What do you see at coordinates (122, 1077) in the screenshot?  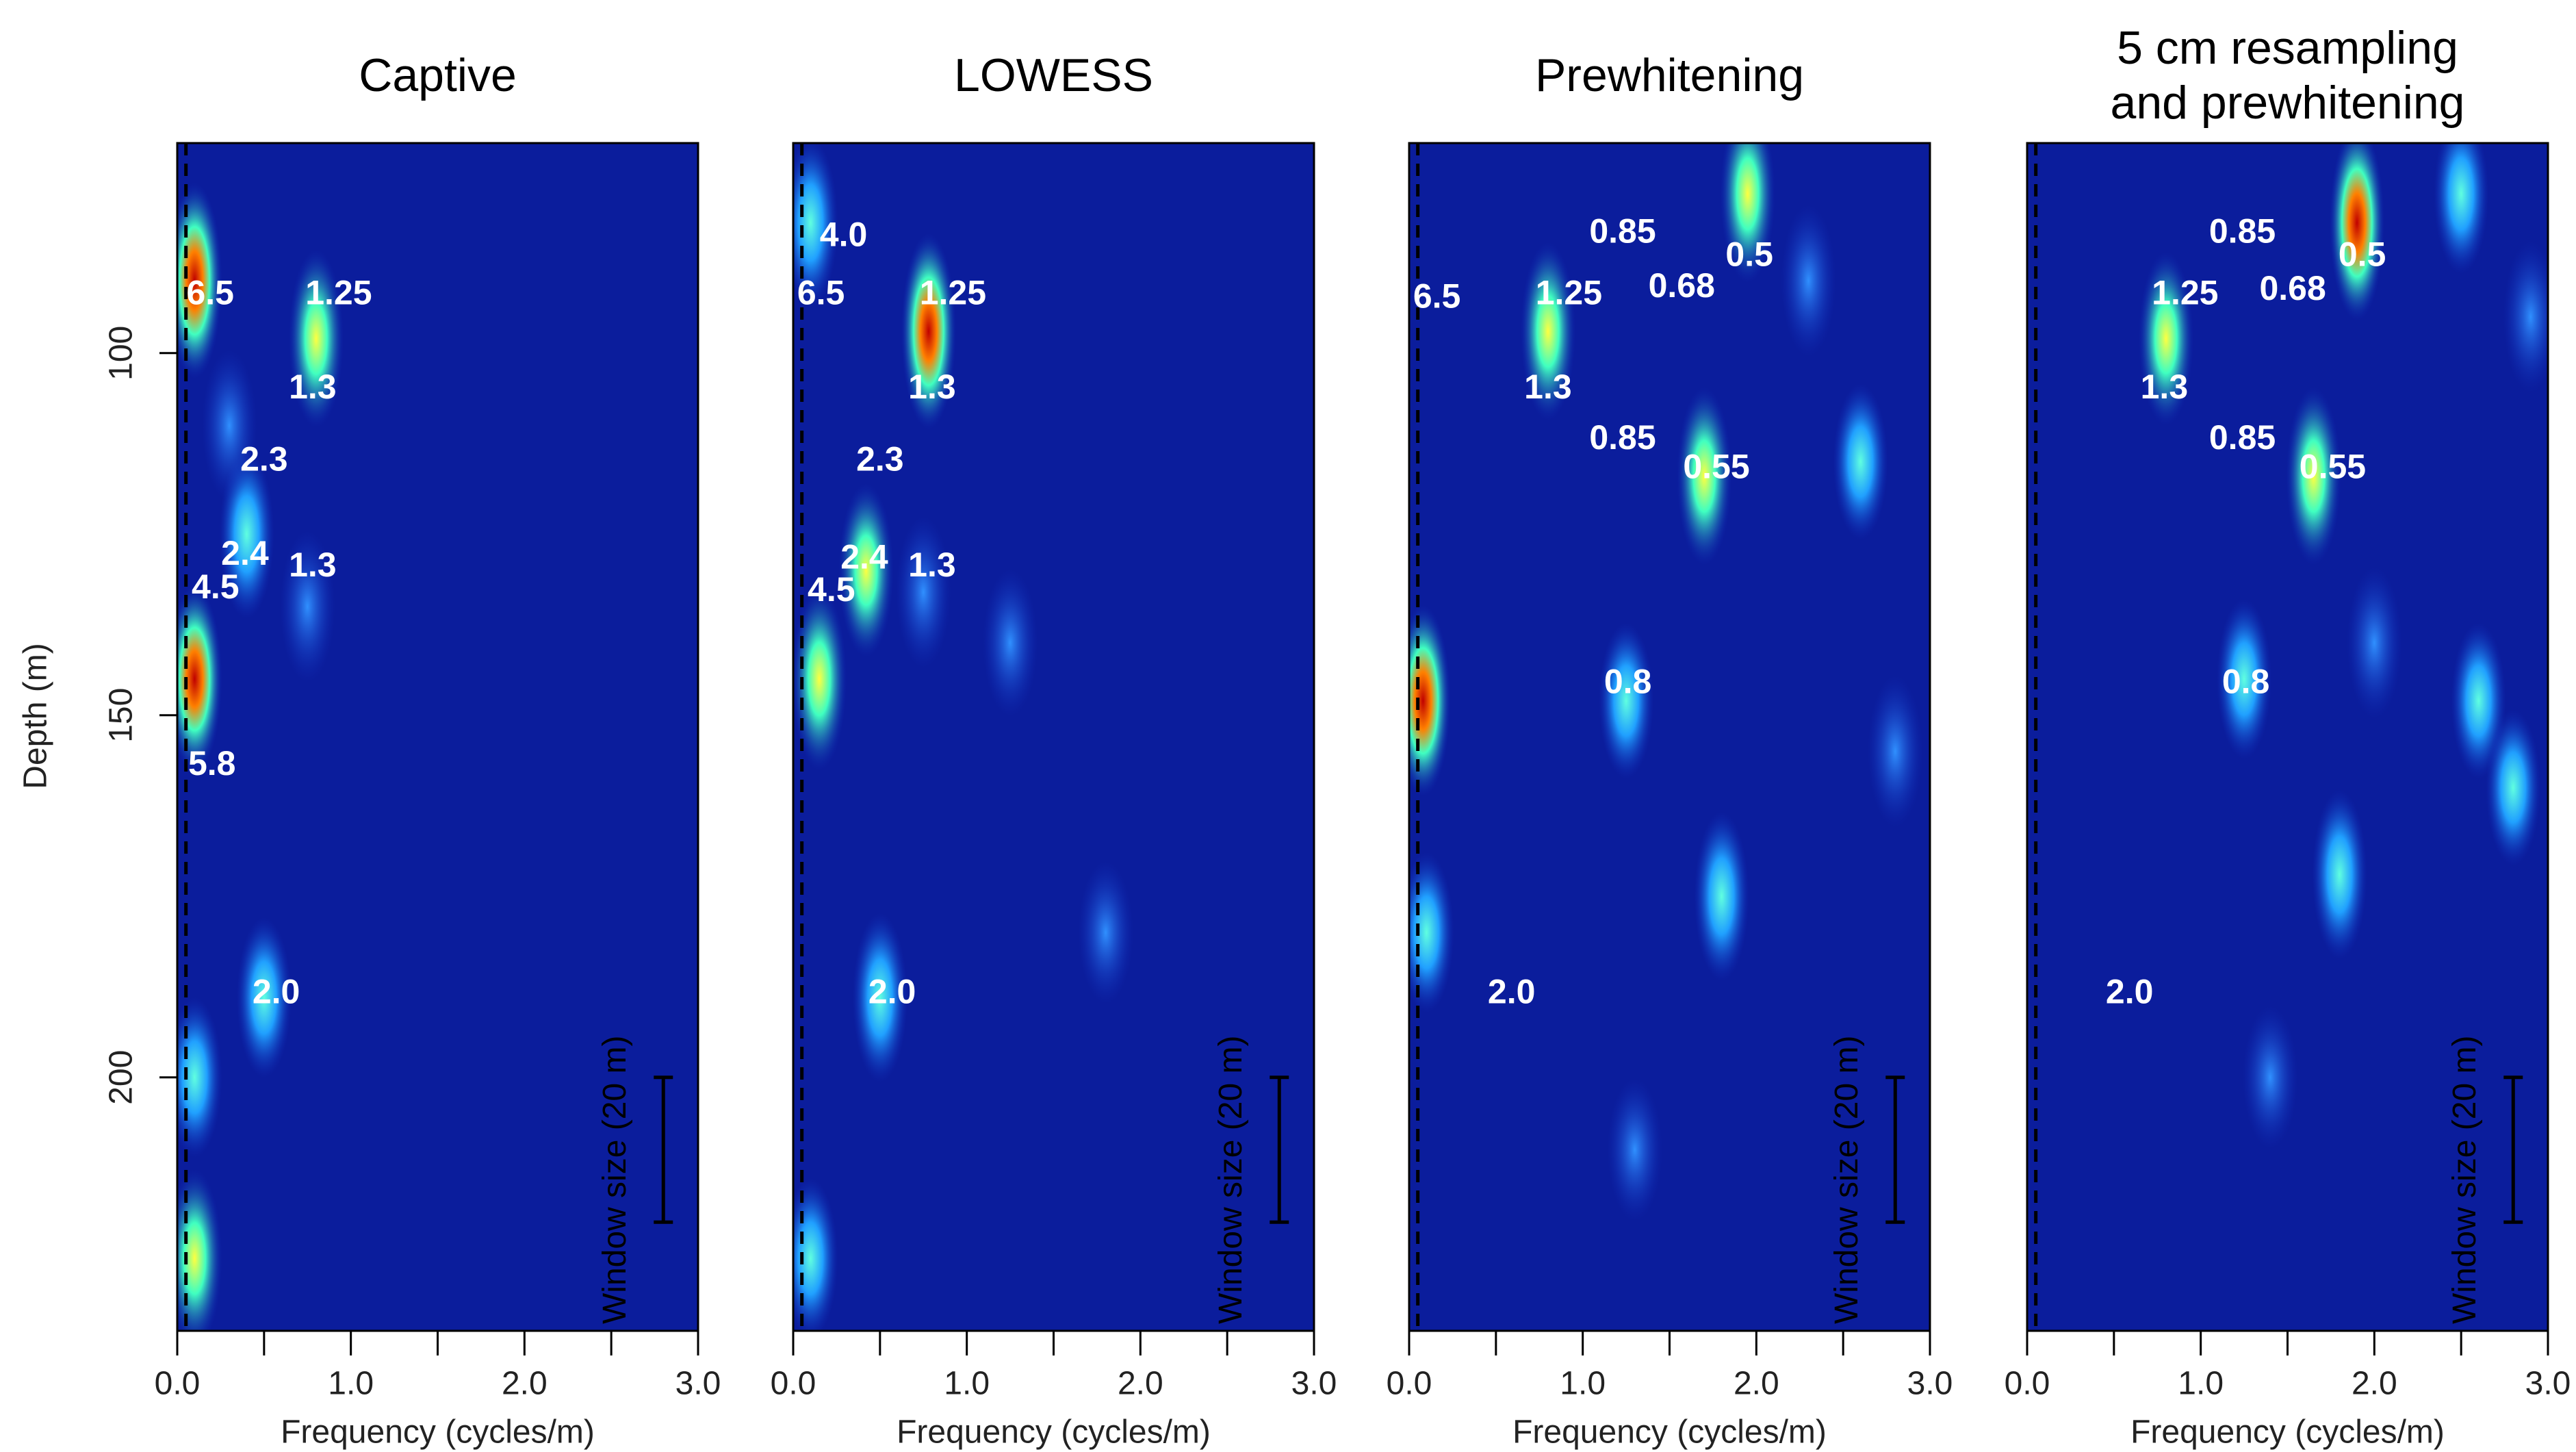 I see `y-tick-label: 200` at bounding box center [122, 1077].